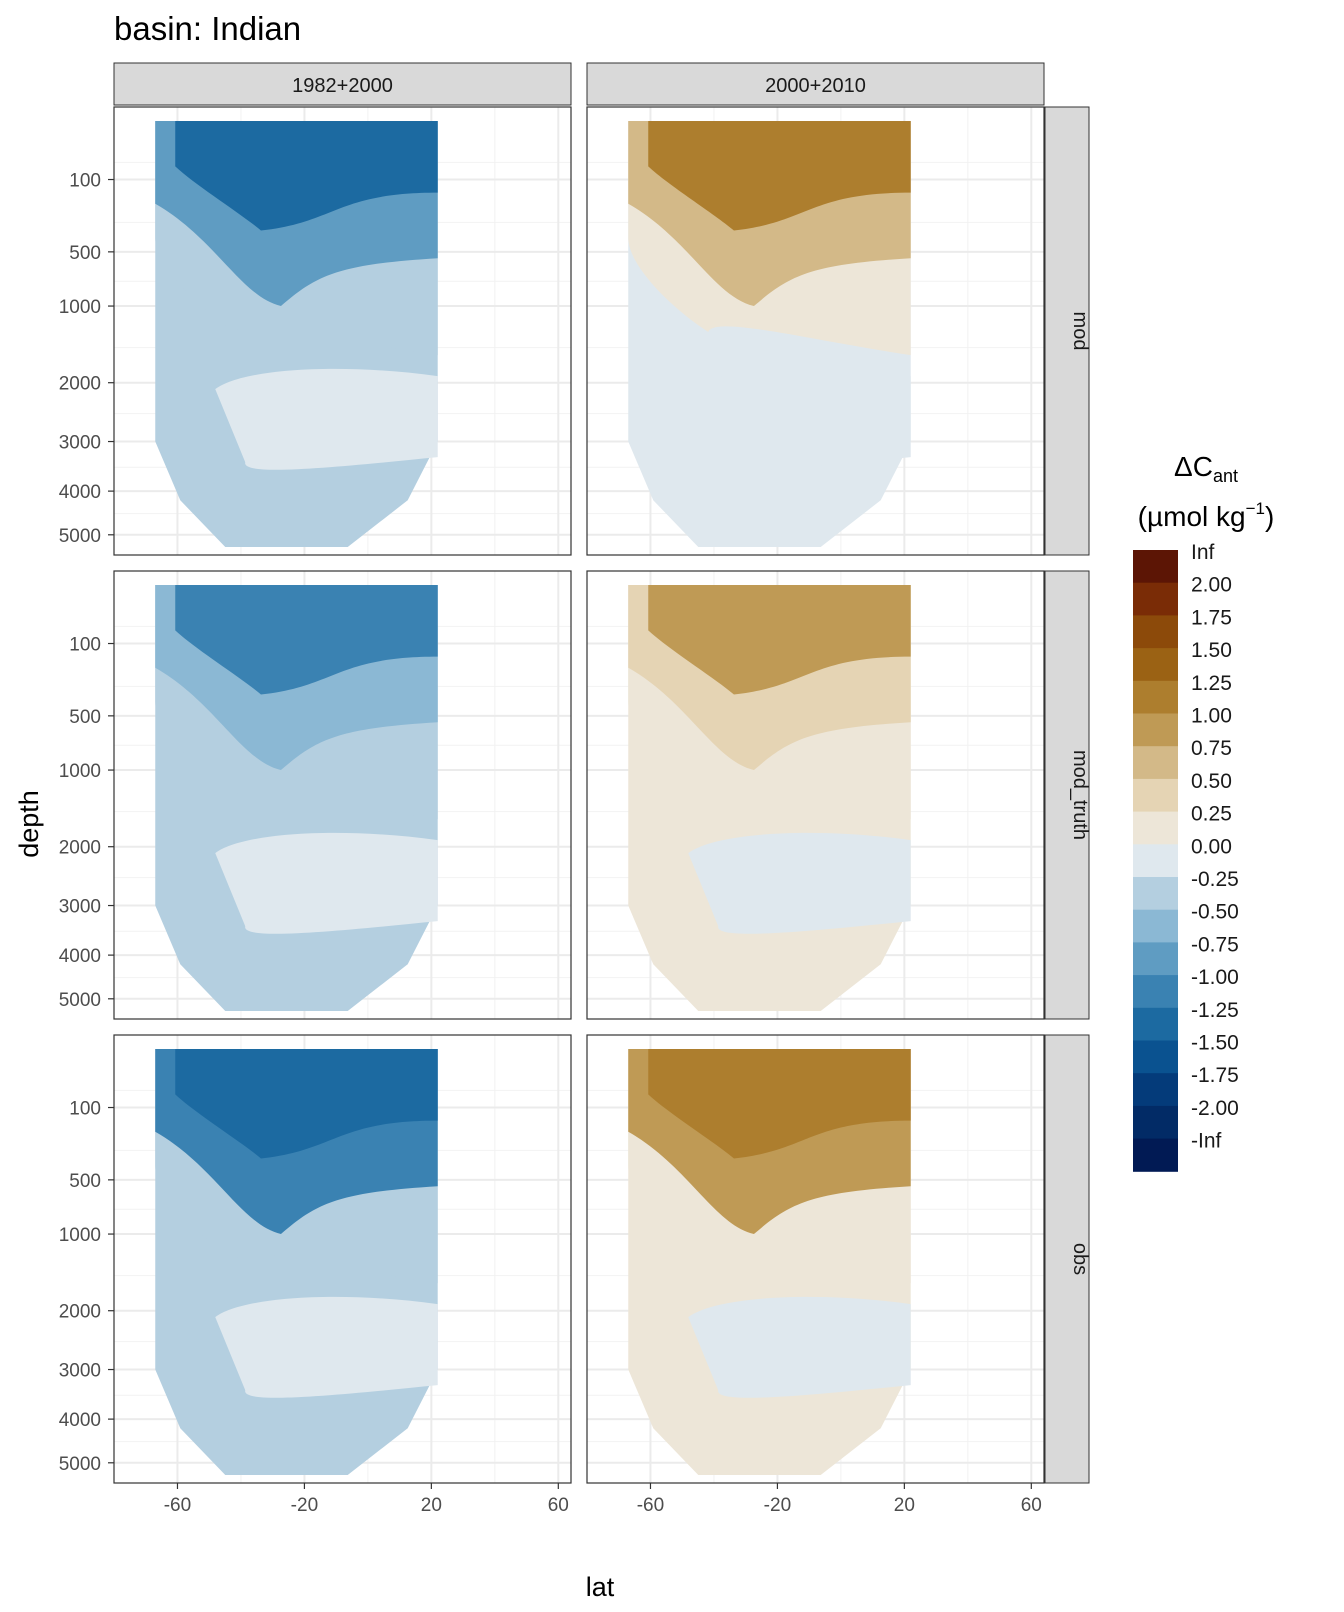  What do you see at coordinates (1211, 650) in the screenshot?
I see `legend-label: 1.50` at bounding box center [1211, 650].